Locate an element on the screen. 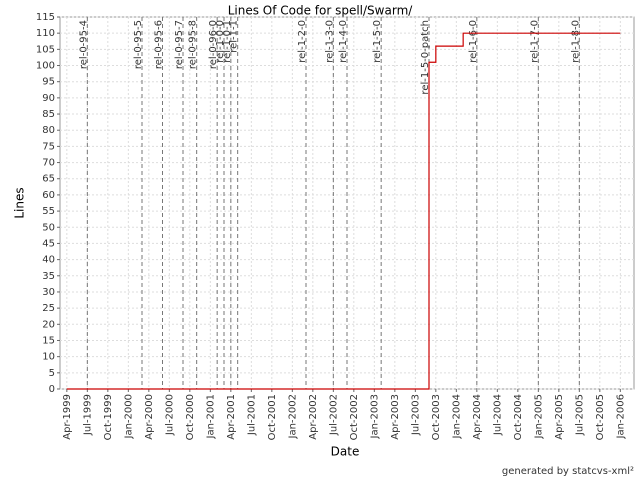 This screenshot has width=640, height=480. y-tick-label: 100 is located at coordinates (45, 66).